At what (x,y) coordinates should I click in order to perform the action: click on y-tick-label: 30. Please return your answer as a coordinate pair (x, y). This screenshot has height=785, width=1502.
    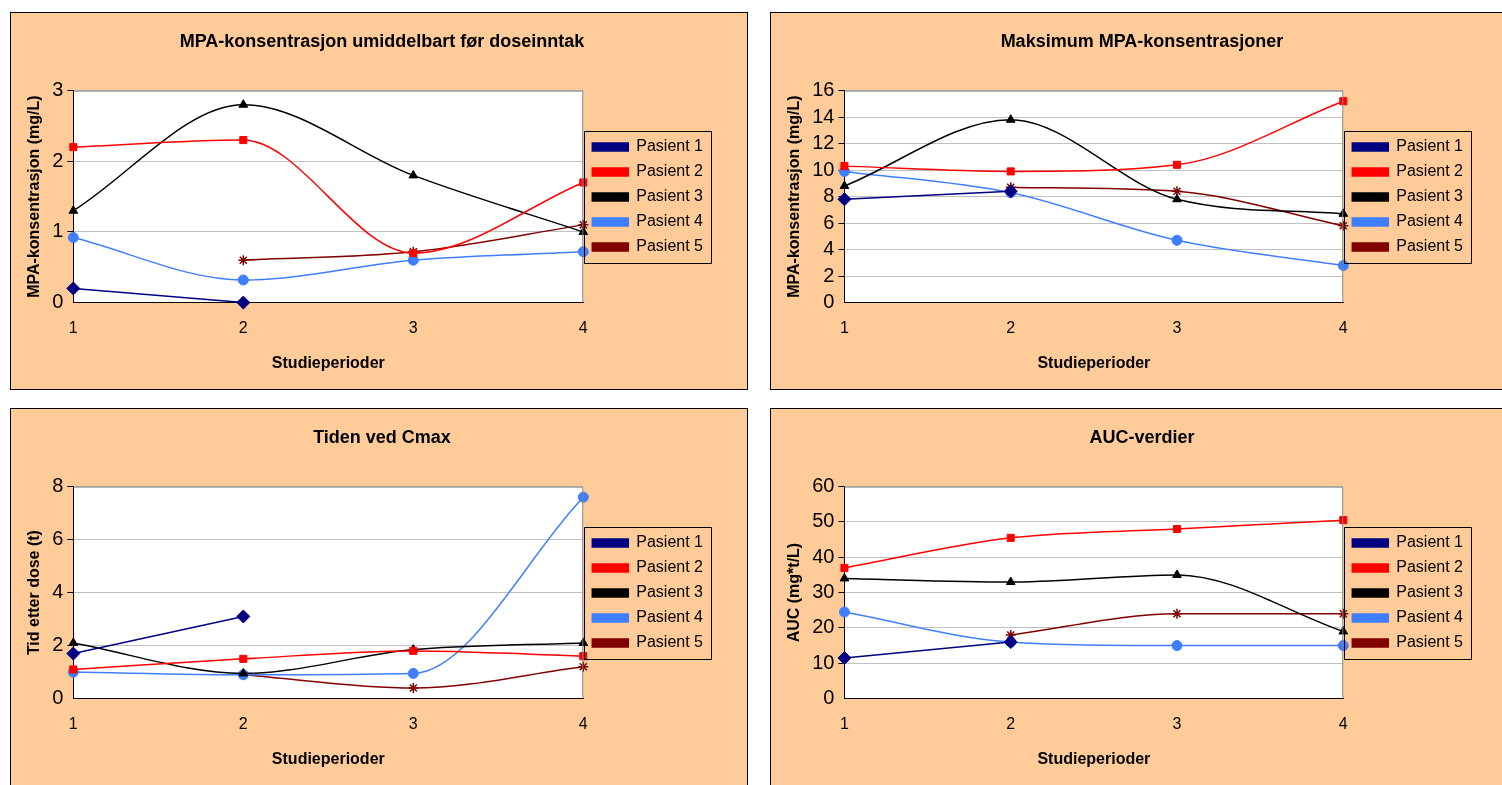
    Looking at the image, I should click on (823, 591).